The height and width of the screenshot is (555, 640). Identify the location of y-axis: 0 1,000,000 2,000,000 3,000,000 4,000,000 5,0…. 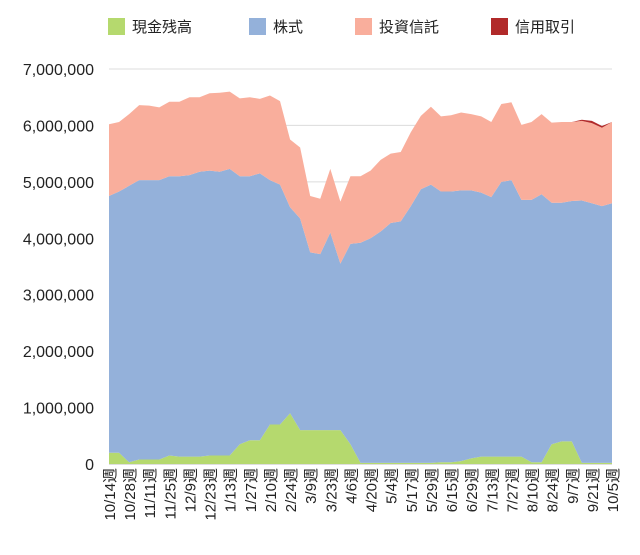
(58, 268).